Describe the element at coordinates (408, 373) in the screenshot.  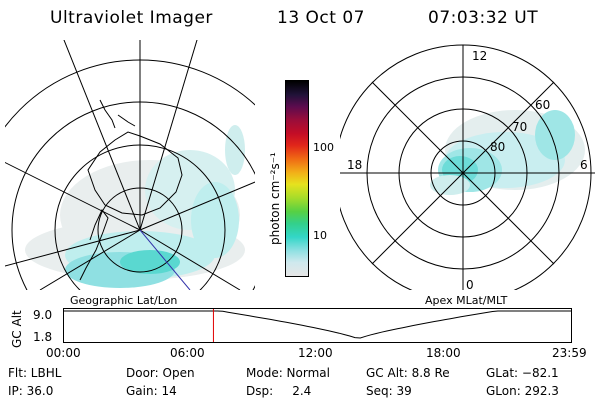
I see `status-gc-alt: GC Alt: 8.8 Re` at that location.